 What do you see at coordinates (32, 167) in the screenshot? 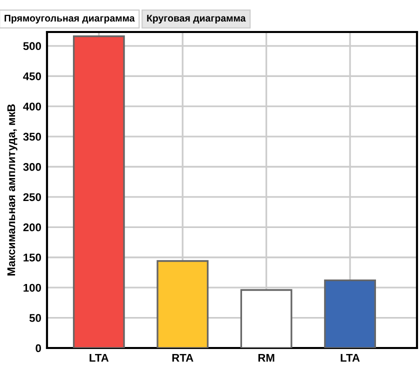
I see `y-tick-label: 300` at bounding box center [32, 167].